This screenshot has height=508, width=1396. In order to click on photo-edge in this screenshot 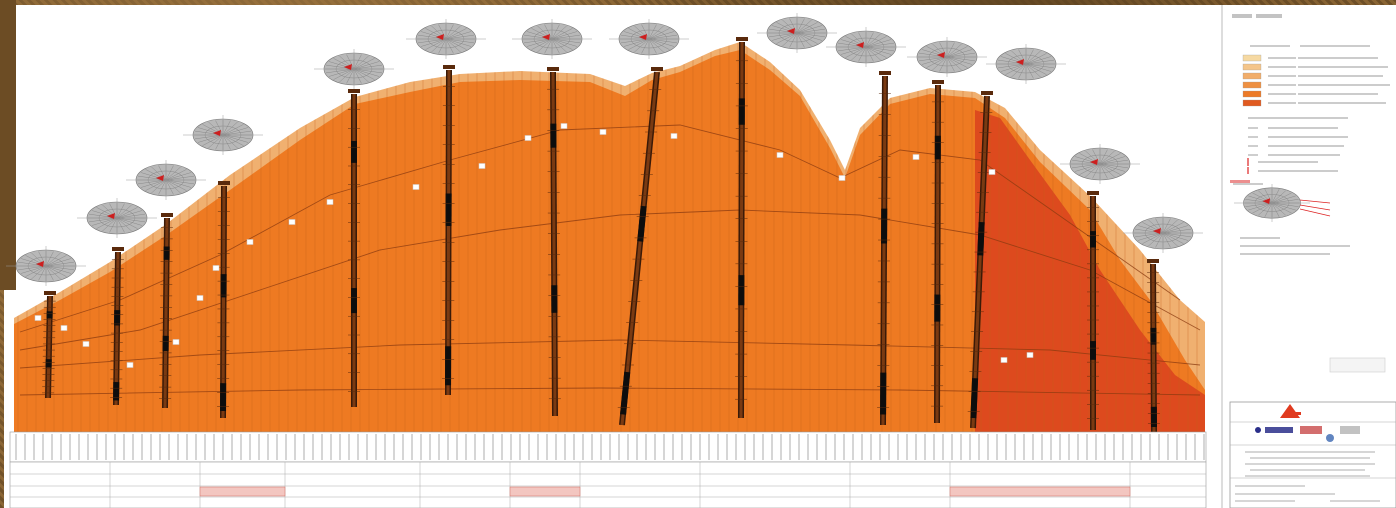, I will do `click(8, 145)`.